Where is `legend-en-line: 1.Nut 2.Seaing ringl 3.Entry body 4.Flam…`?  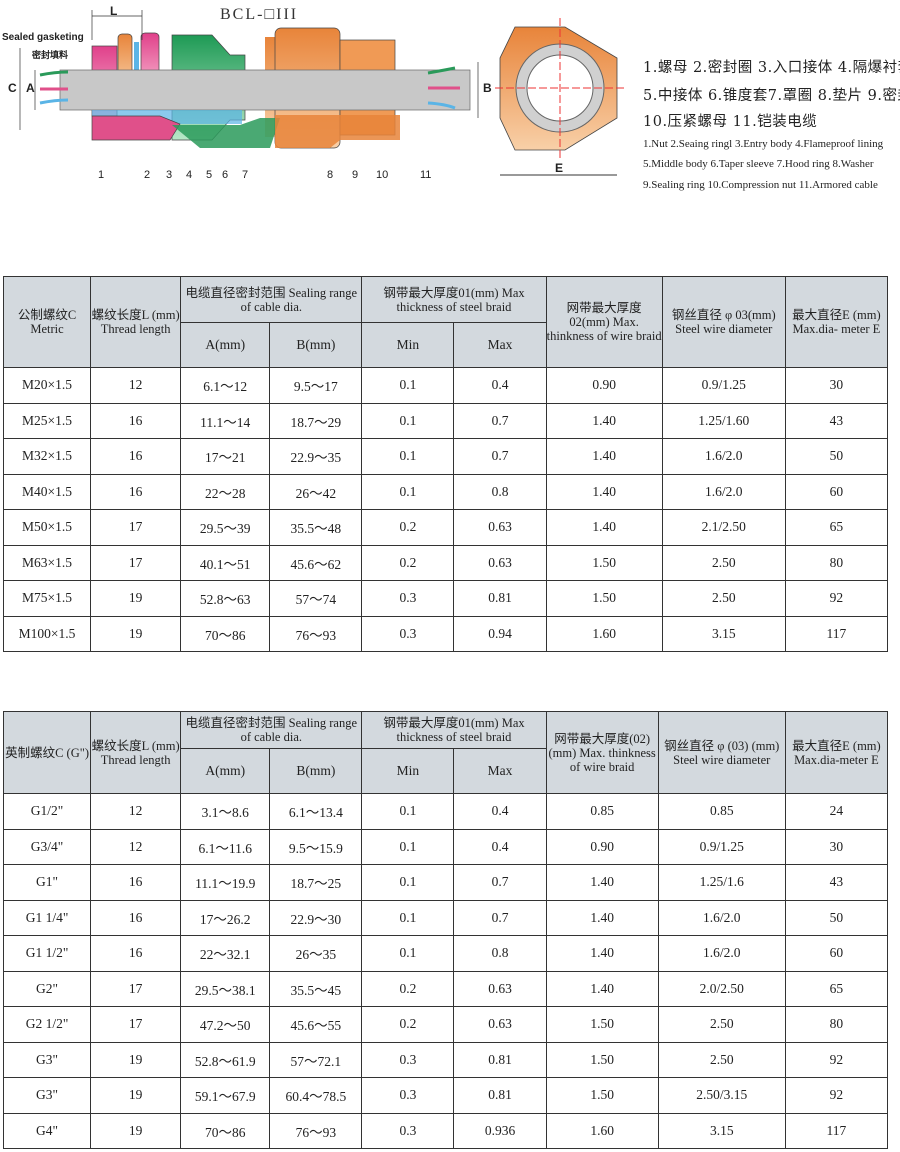
legend-en-line: 1.Nut 2.Seaing ringl 3.Entry body 4.Flam… is located at coordinates (763, 144).